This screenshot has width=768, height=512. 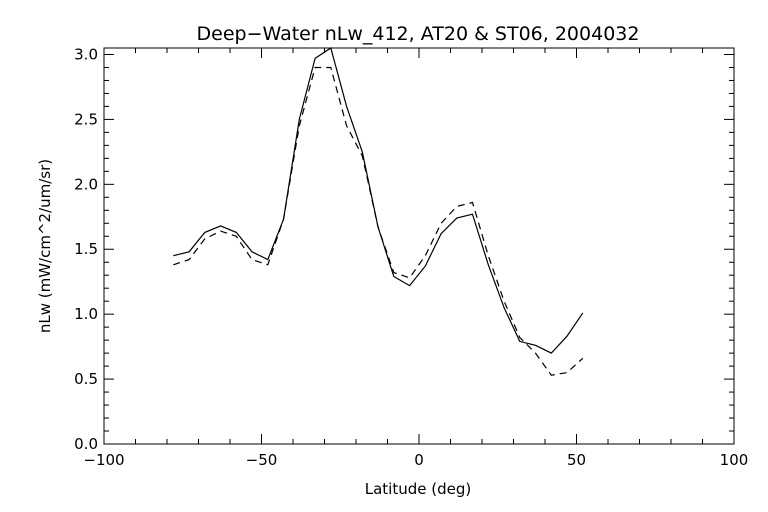 What do you see at coordinates (262, 460) in the screenshot?
I see `x-tick-label: −50` at bounding box center [262, 460].